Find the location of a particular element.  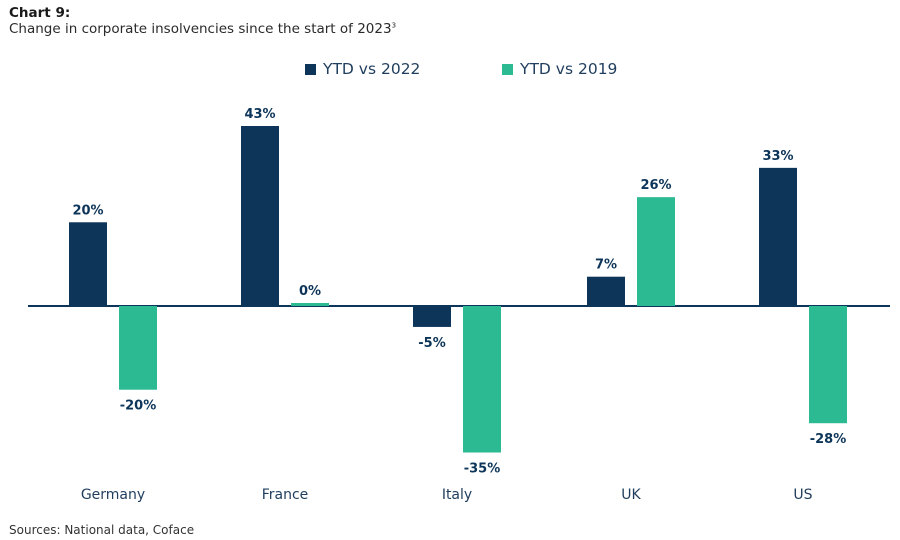

legend-label-ytd-vs-2019: YTD vs 2019 is located at coordinates (569, 69).